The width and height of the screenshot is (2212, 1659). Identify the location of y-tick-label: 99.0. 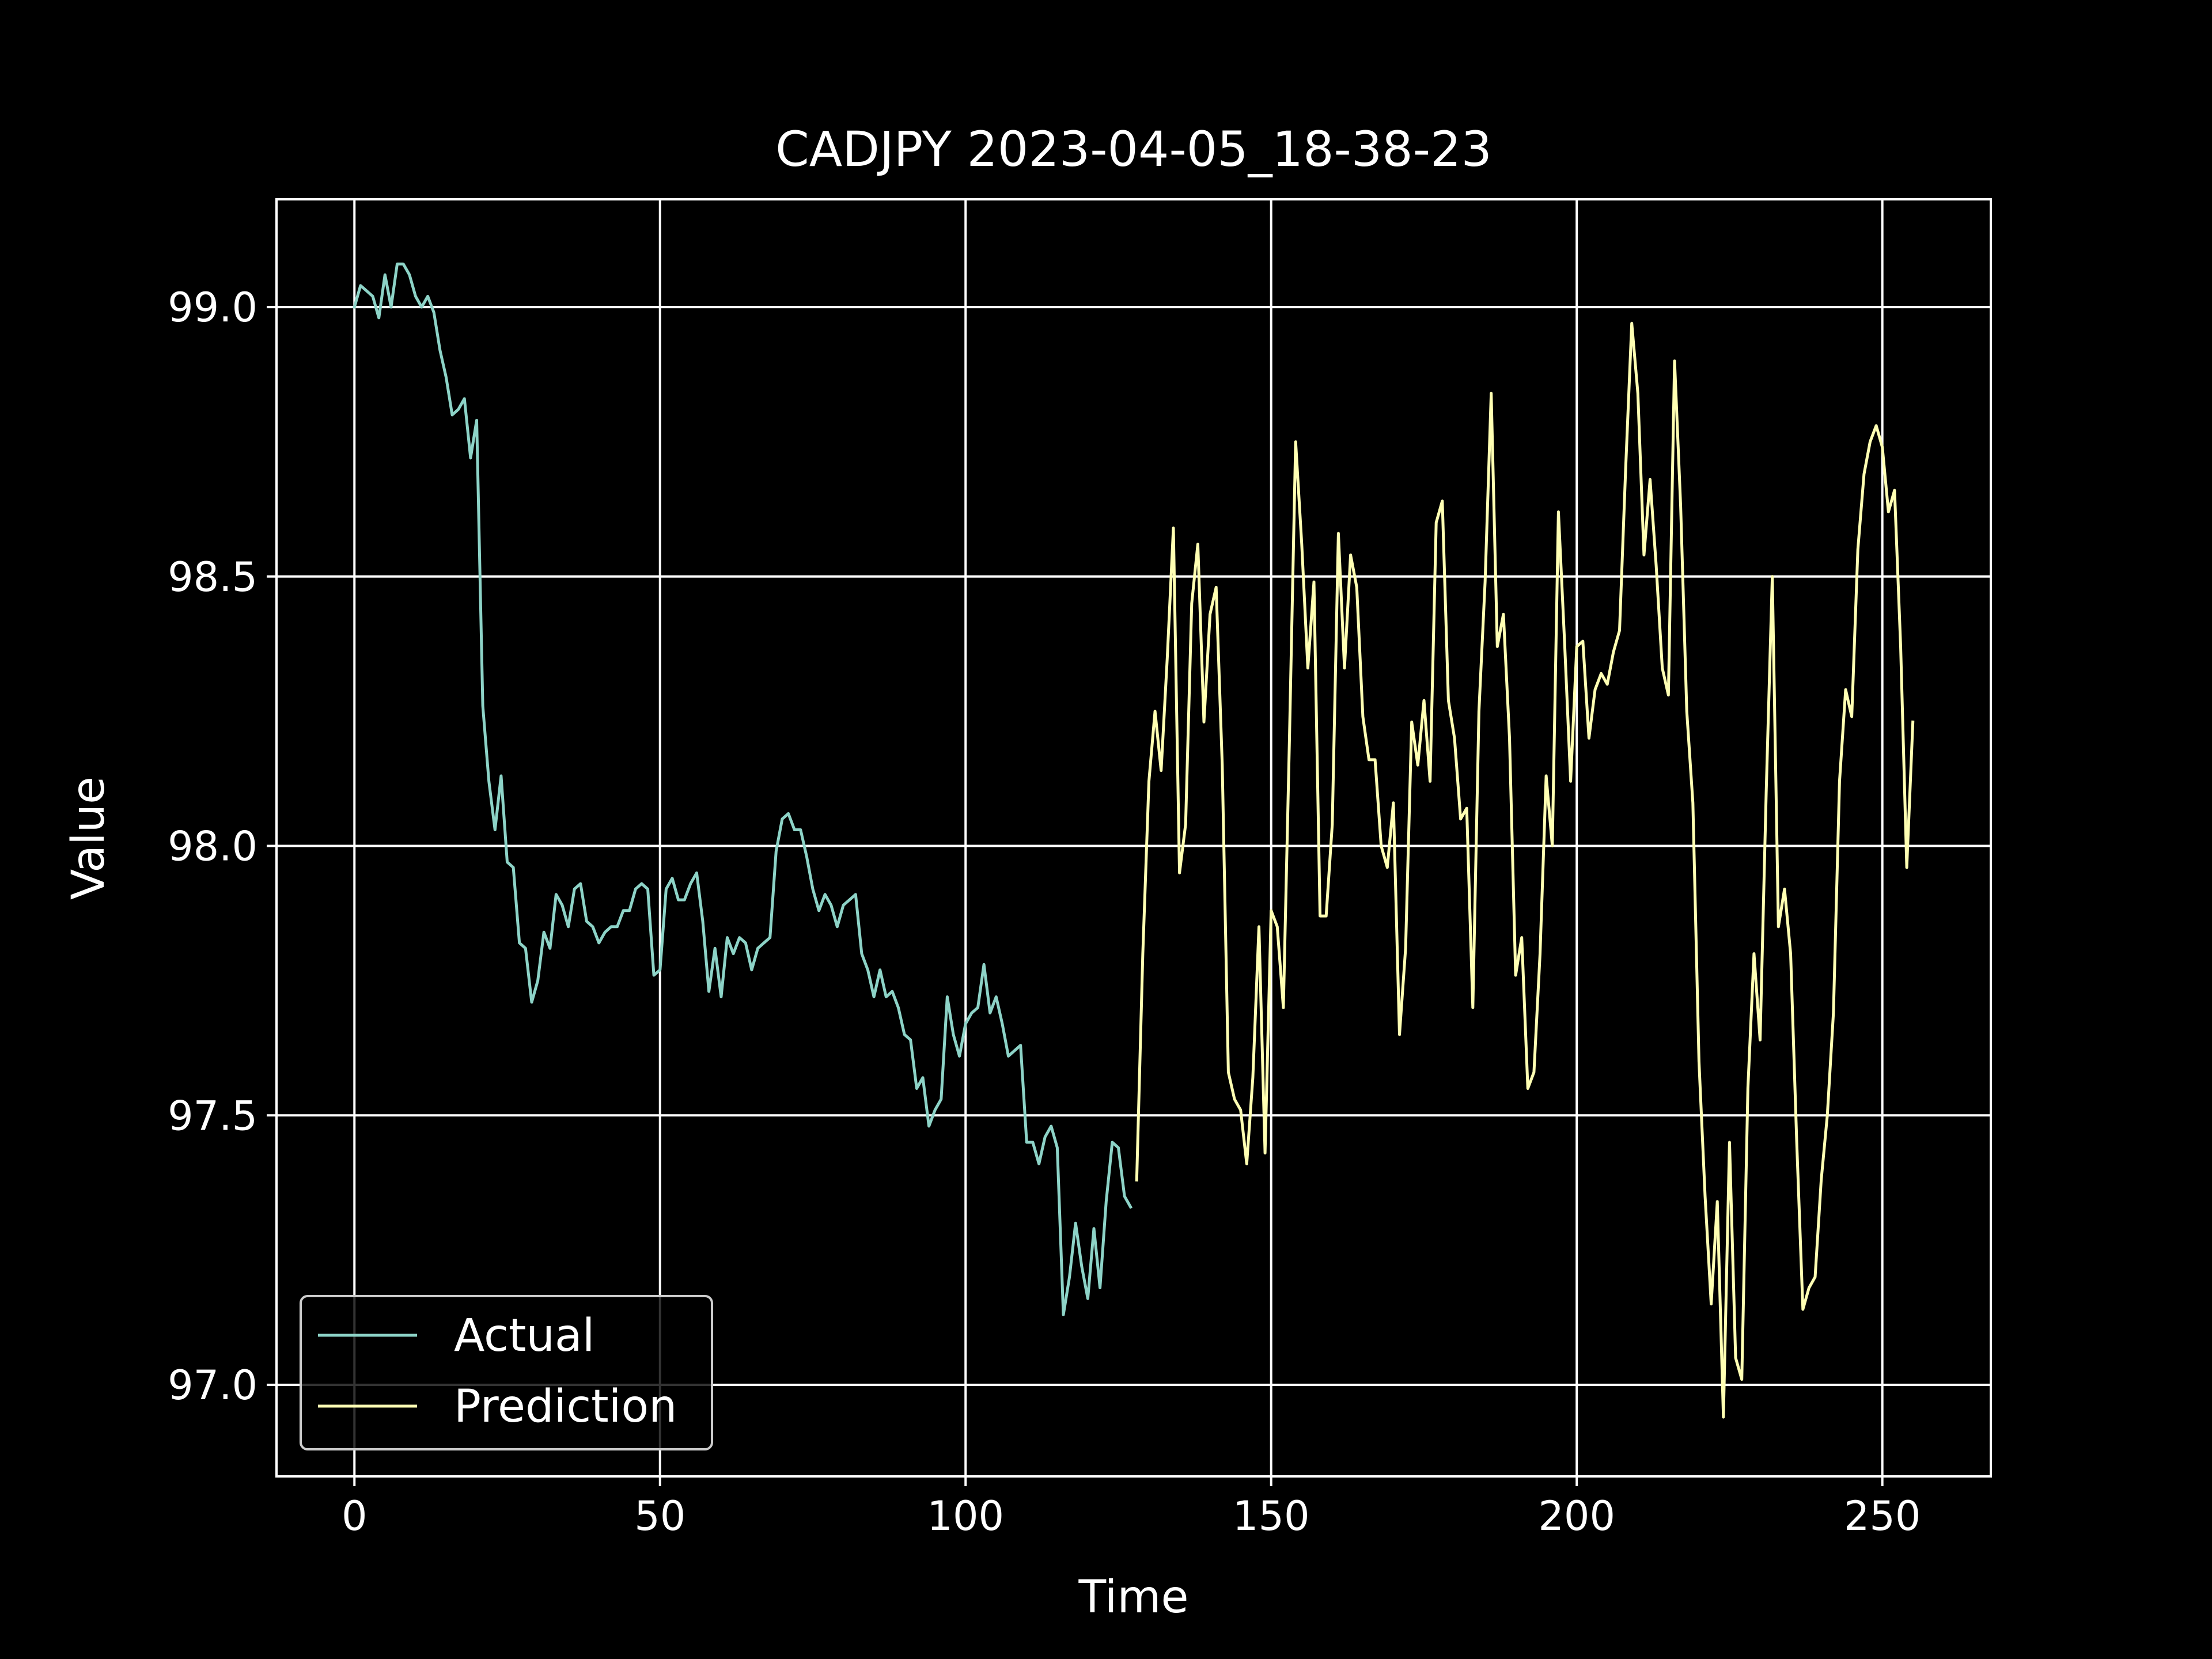
(212, 307).